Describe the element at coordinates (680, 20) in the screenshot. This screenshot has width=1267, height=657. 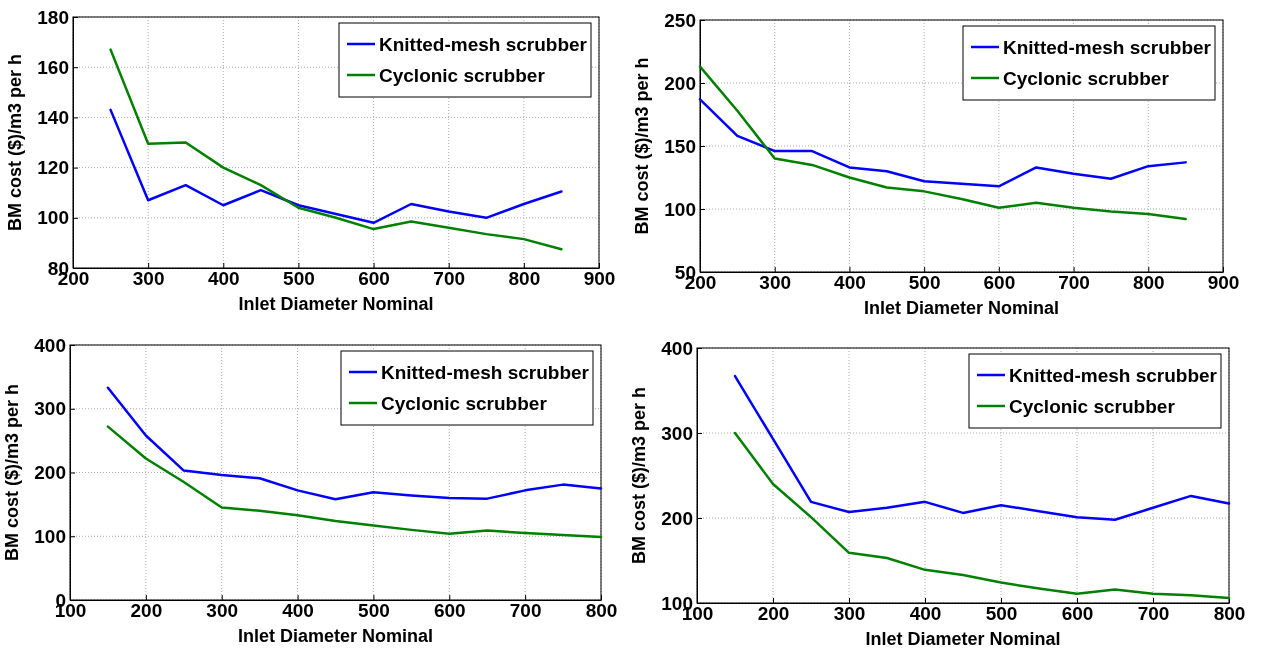
I see `y-tick-label: 250` at that location.